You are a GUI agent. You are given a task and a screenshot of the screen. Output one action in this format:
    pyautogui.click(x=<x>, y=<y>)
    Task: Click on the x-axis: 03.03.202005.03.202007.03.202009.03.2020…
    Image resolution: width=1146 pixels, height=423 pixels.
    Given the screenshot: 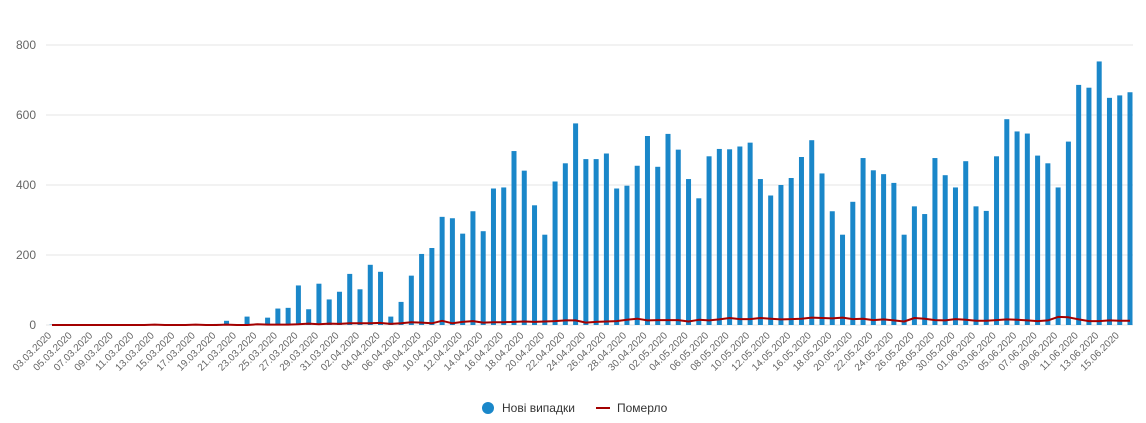 What is the action you would take?
    pyautogui.click(x=566, y=351)
    